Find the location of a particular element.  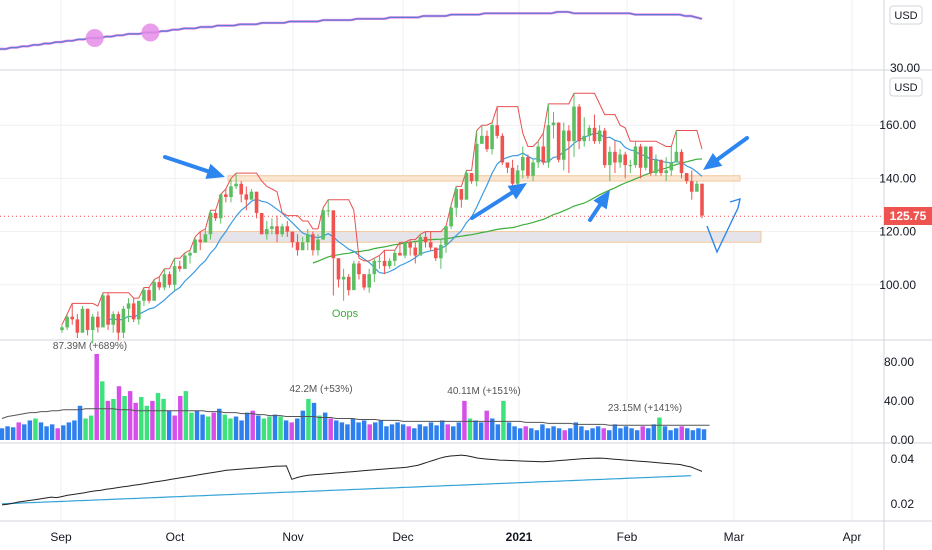

rs-pane-currency-badge: USD is located at coordinates (906, 15).